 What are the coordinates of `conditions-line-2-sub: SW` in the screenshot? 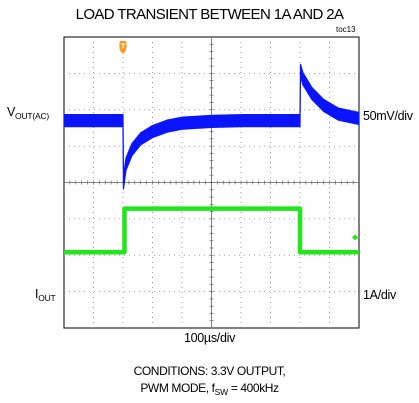 It's located at (221, 392).